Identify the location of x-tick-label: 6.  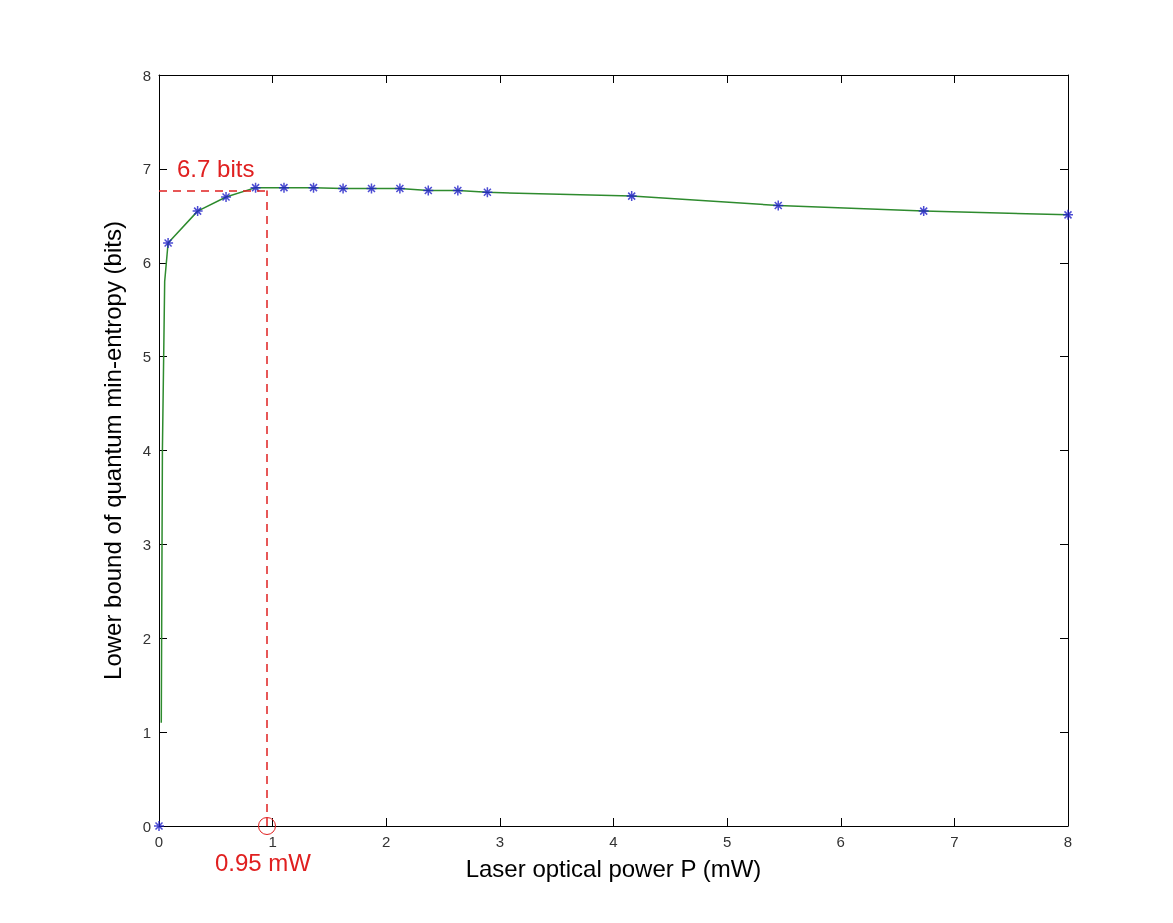
(840, 841).